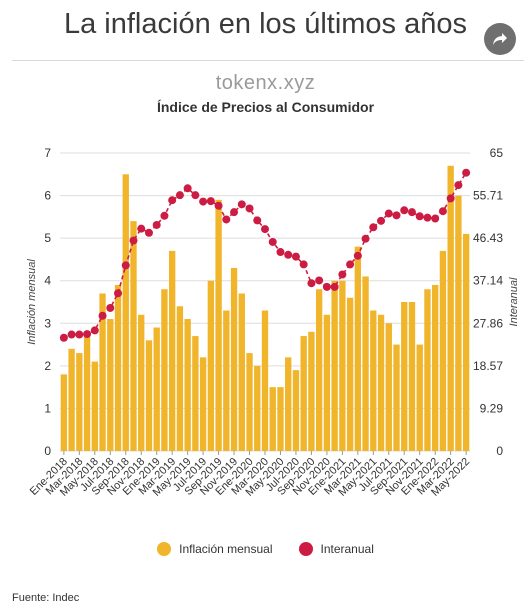 This screenshot has height=605, width=531. Describe the element at coordinates (488, 238) in the screenshot. I see `y-tick-right: 46.43` at that location.